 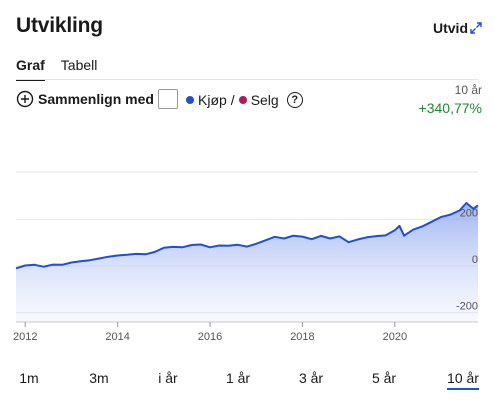 I want to click on tab-bar: Graf Tabell, so click(x=56, y=69).